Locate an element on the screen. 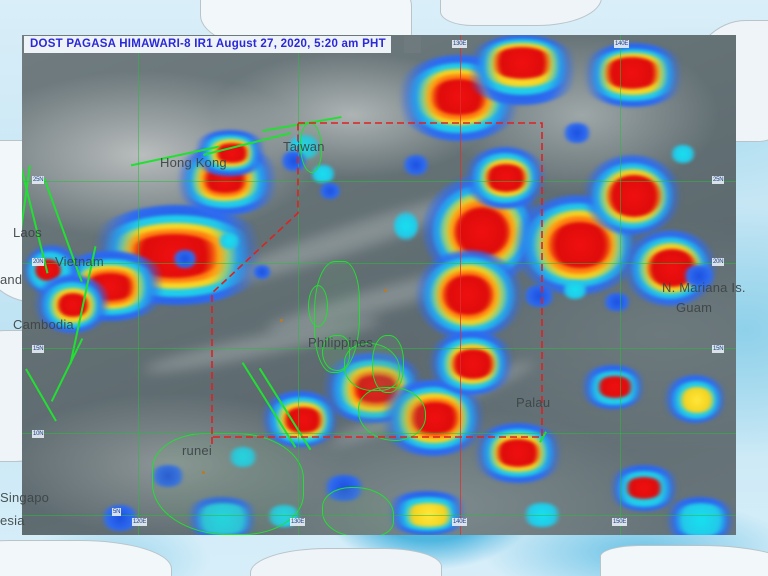 The width and height of the screenshot is (768, 576). title-end-swatch is located at coordinates (412, 44).